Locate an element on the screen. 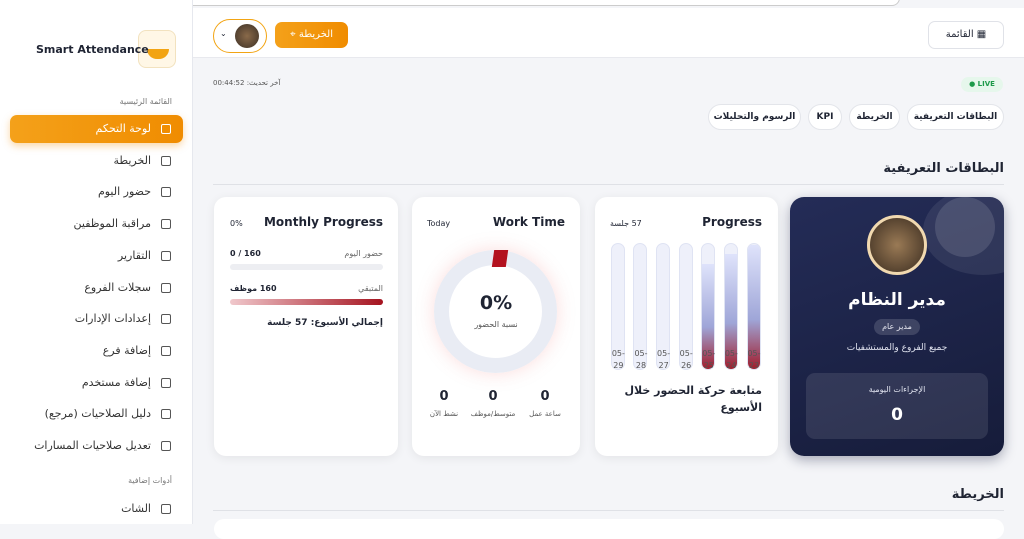 Image resolution: width=1024 pixels, height=539 pixels. menu-item: لوحة التحكم is located at coordinates (96, 129).